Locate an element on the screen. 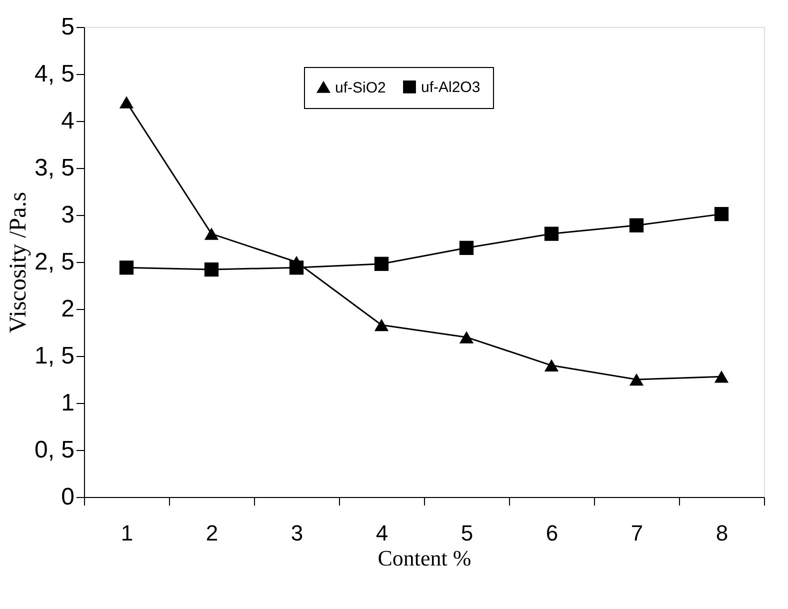  x-tick-label: 8 is located at coordinates (722, 533).